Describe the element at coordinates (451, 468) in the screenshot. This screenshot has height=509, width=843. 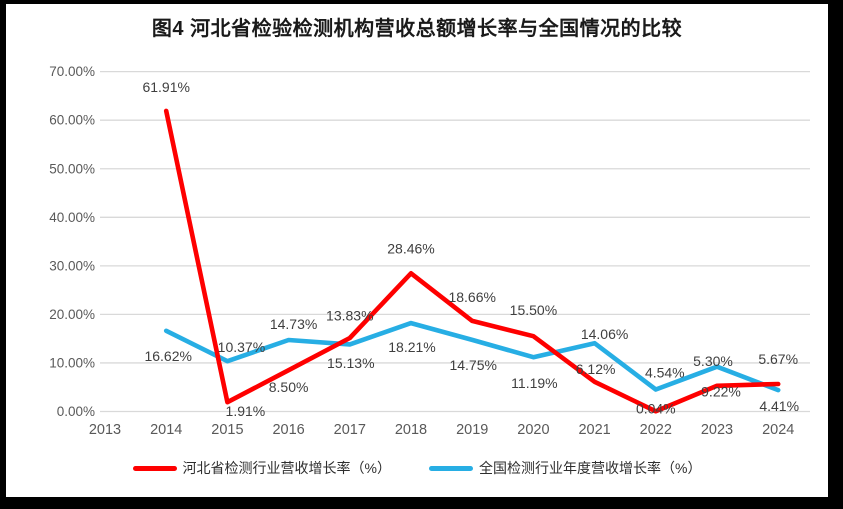
I see `legend-line-swatch-national` at that location.